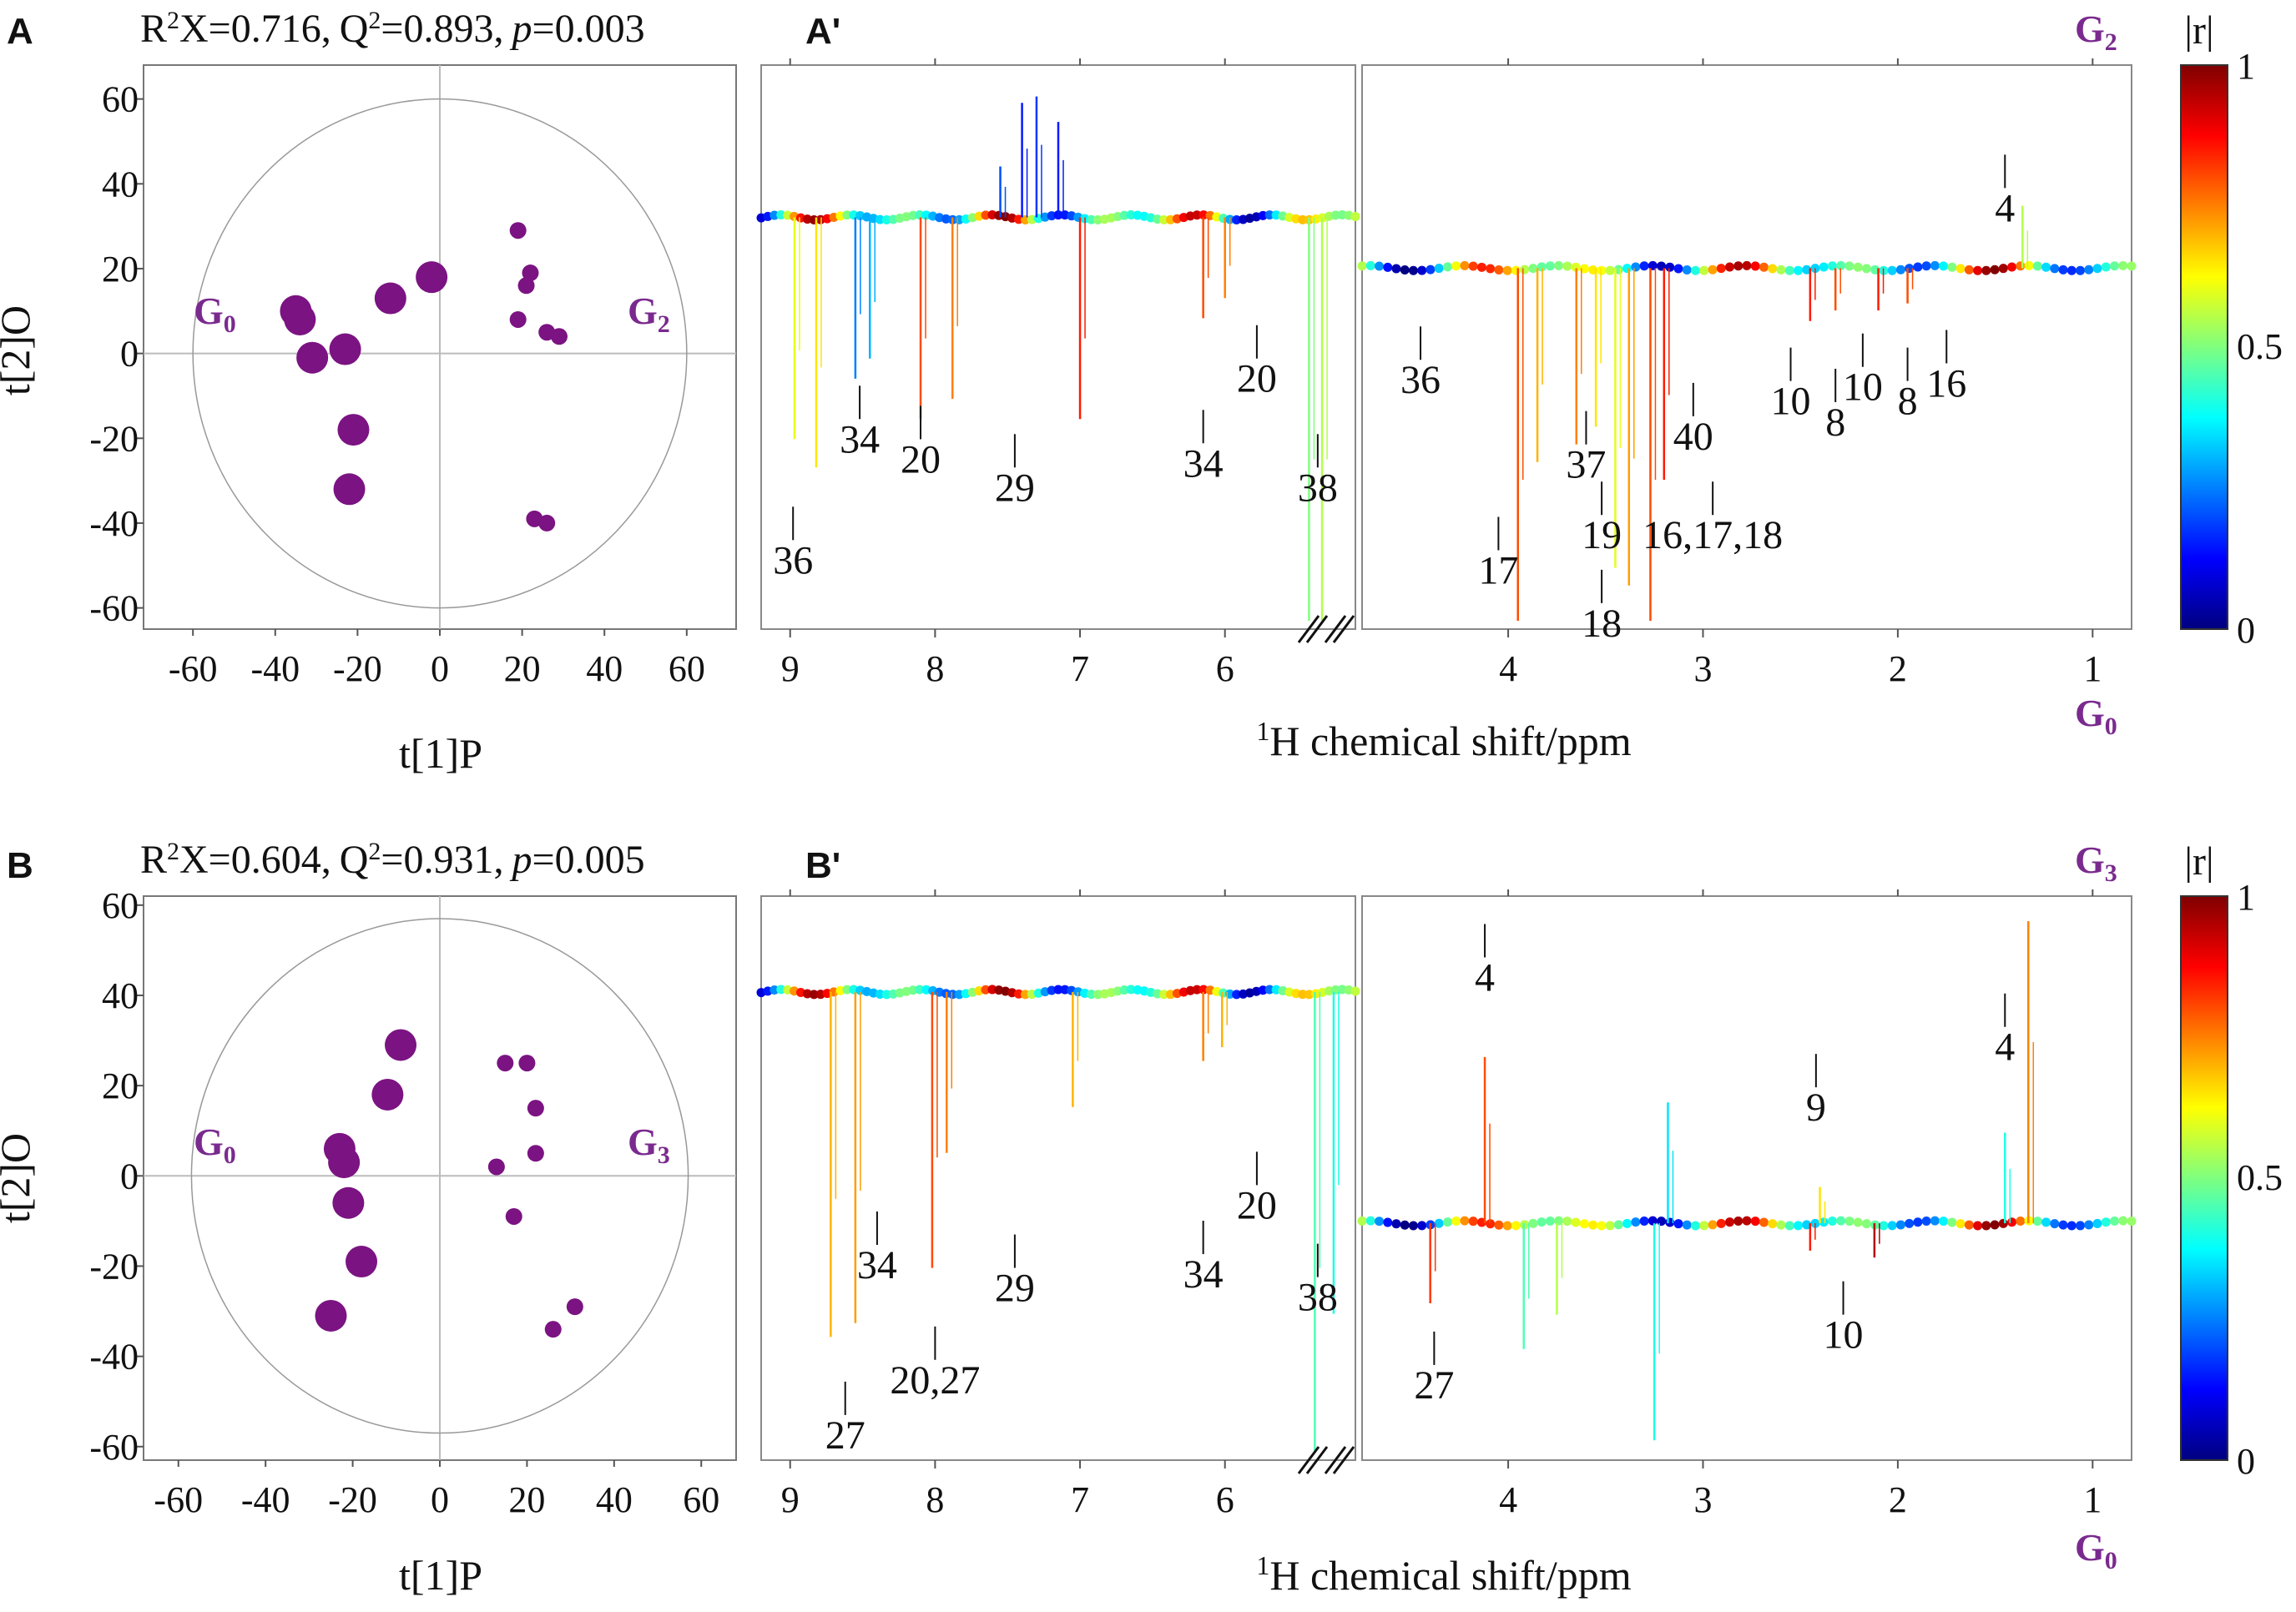  What do you see at coordinates (265, 1499) in the screenshot?
I see `x-tick-label: -40` at bounding box center [265, 1499].